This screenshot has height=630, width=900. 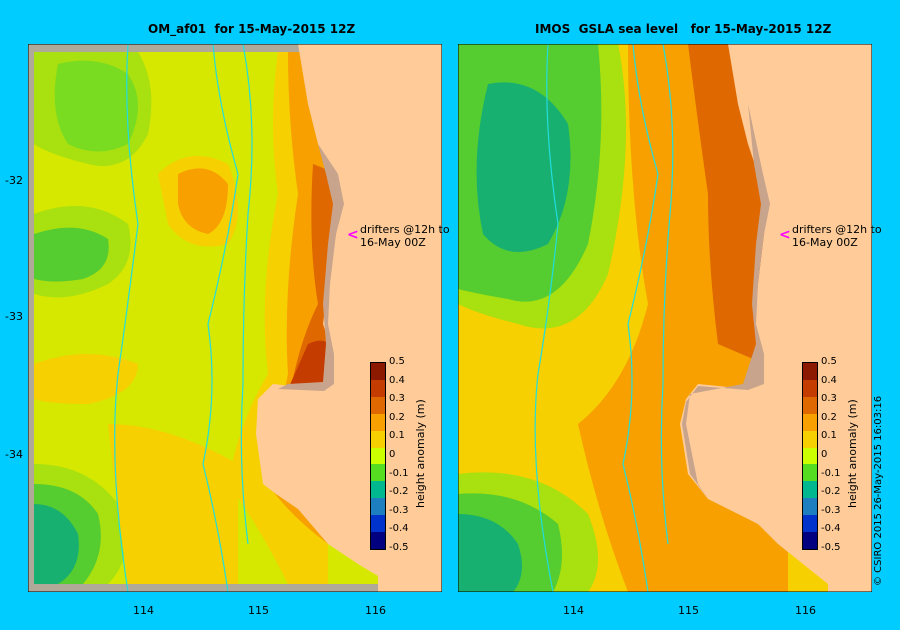 I want to click on y-tick-label: -34, so click(x=14, y=454).